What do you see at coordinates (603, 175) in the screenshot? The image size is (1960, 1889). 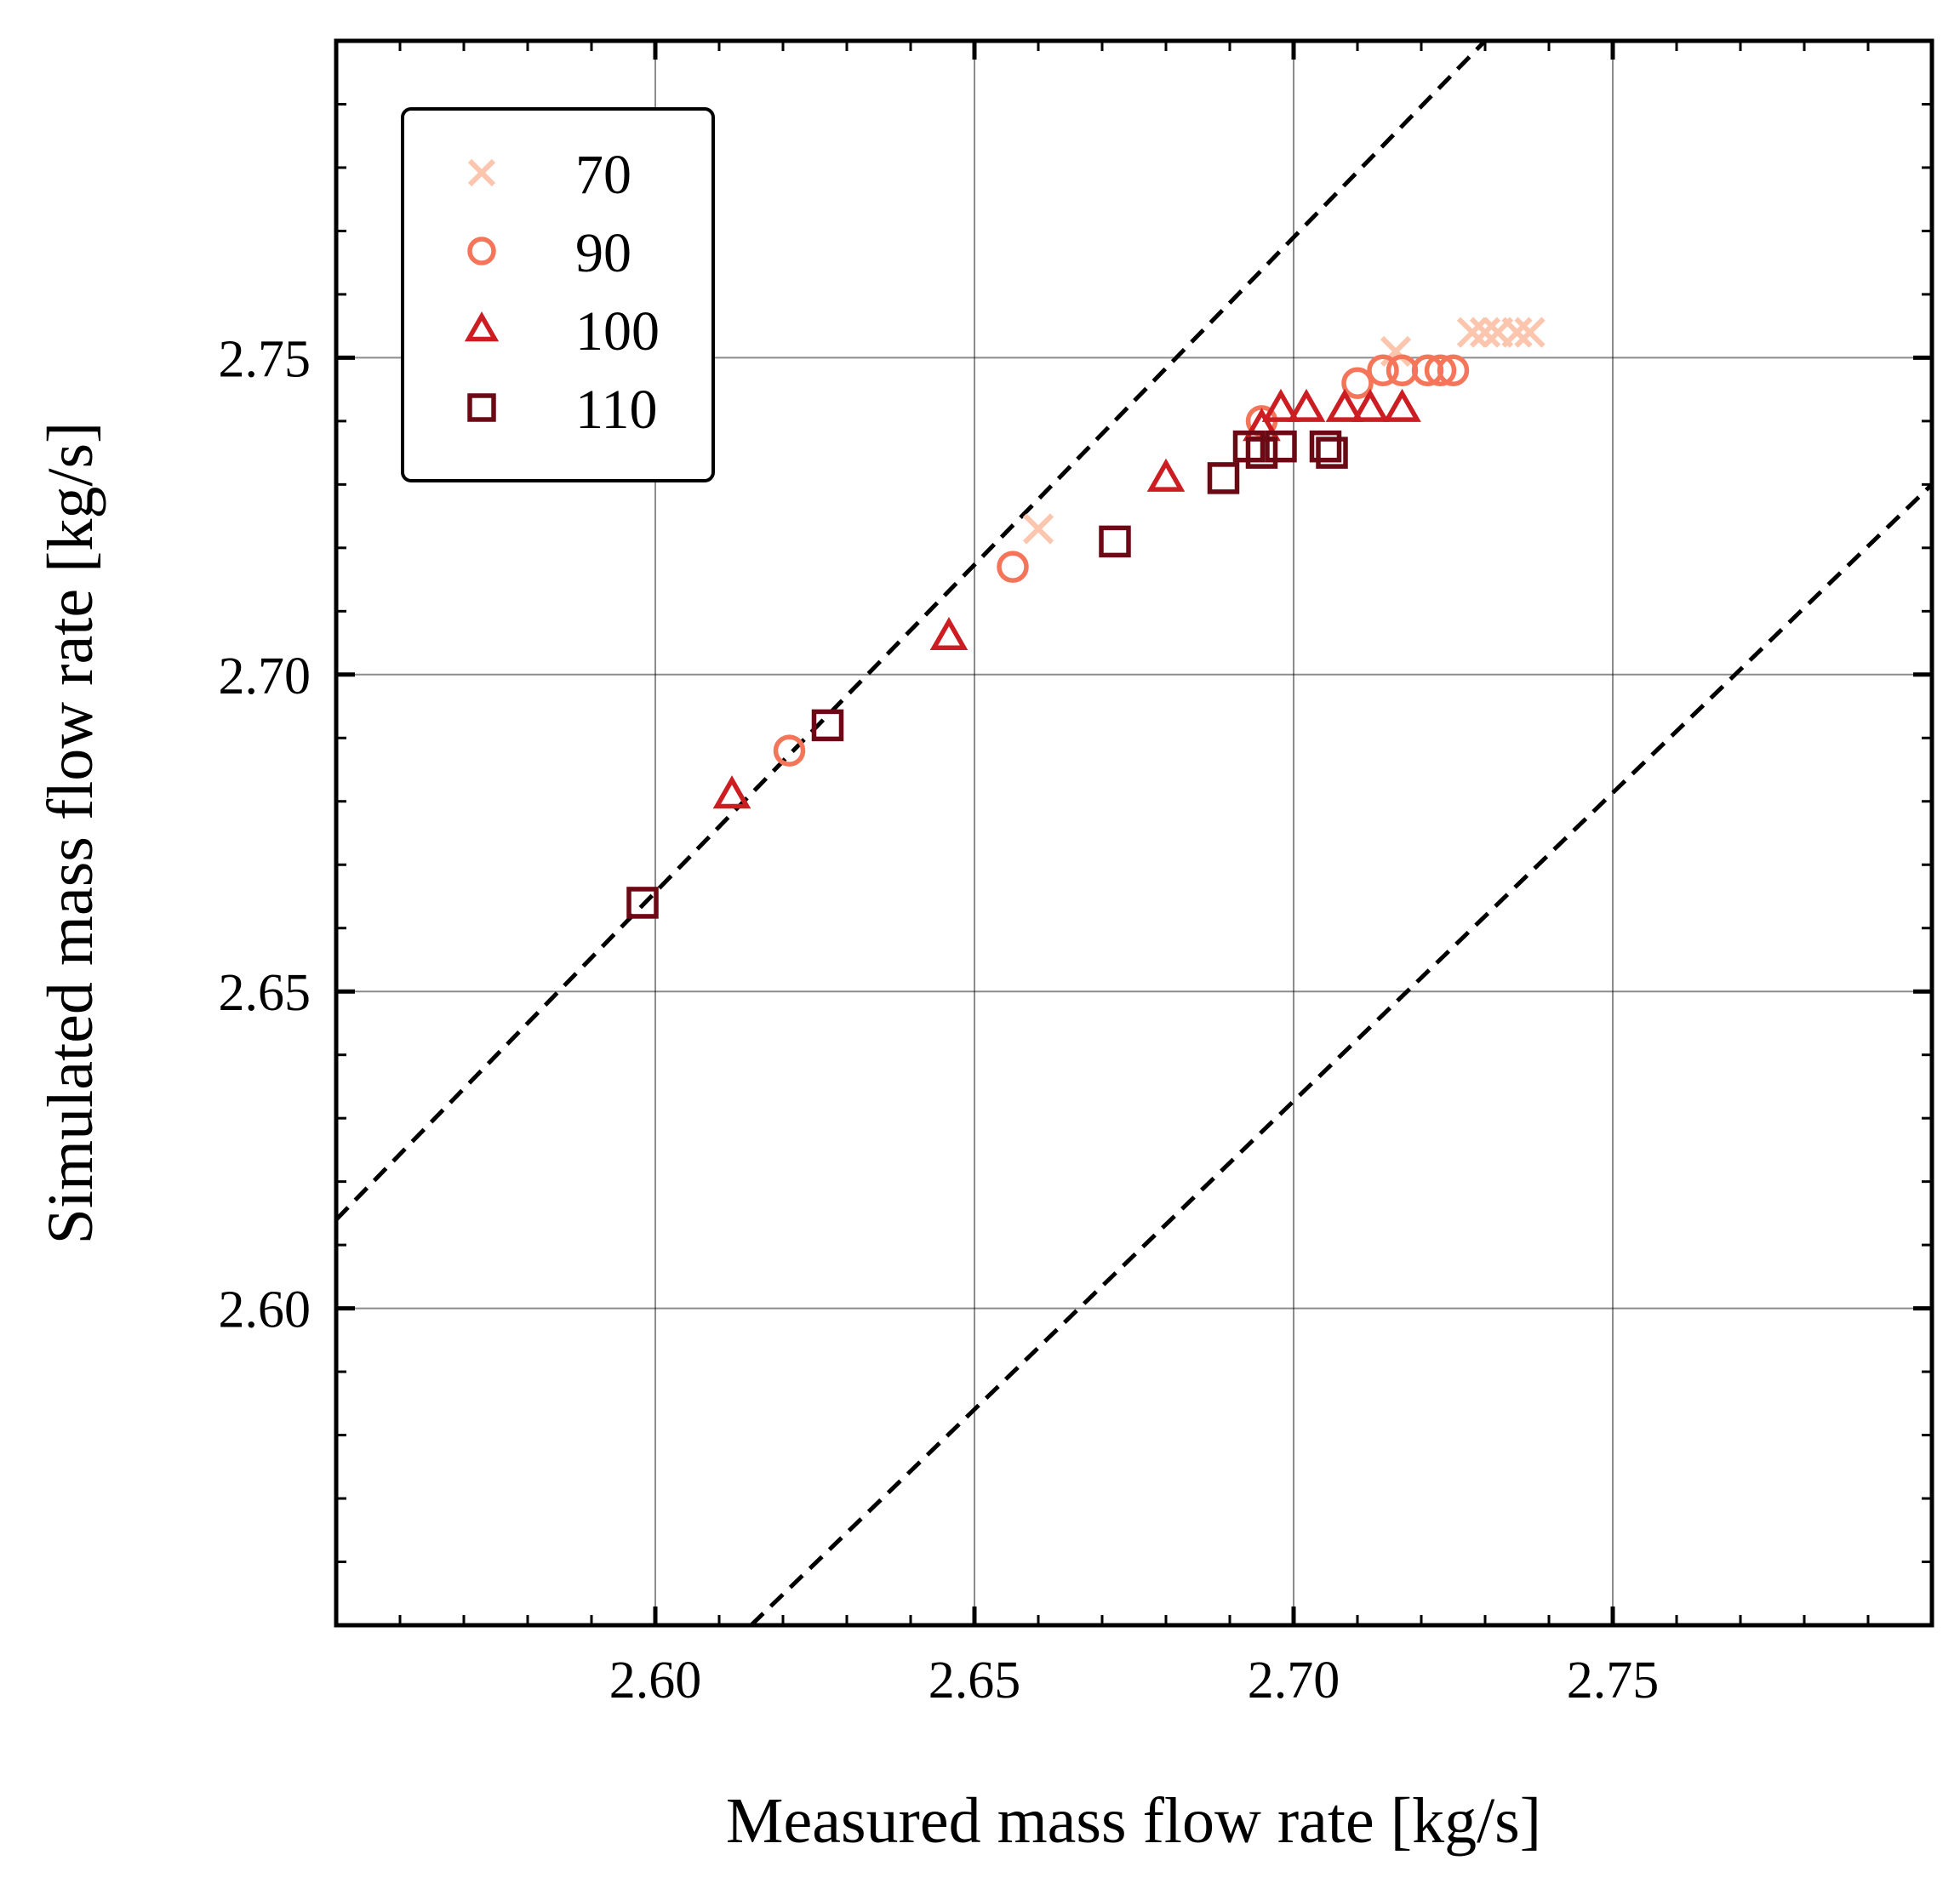 I see `legend-label: 70` at bounding box center [603, 175].